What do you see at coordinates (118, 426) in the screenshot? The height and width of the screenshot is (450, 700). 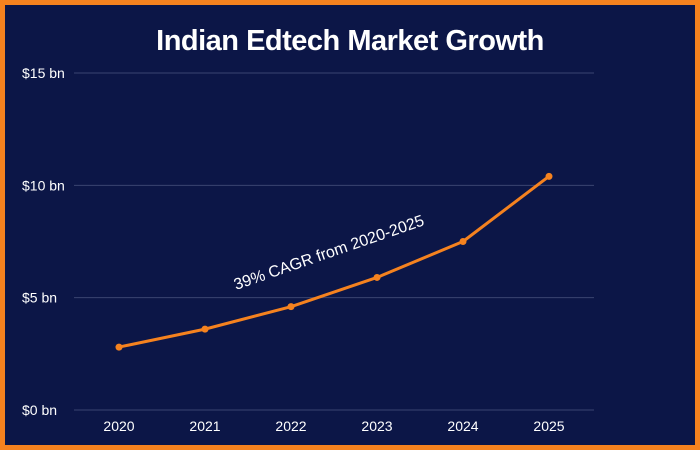 I see `x-tick-label: 2020` at bounding box center [118, 426].